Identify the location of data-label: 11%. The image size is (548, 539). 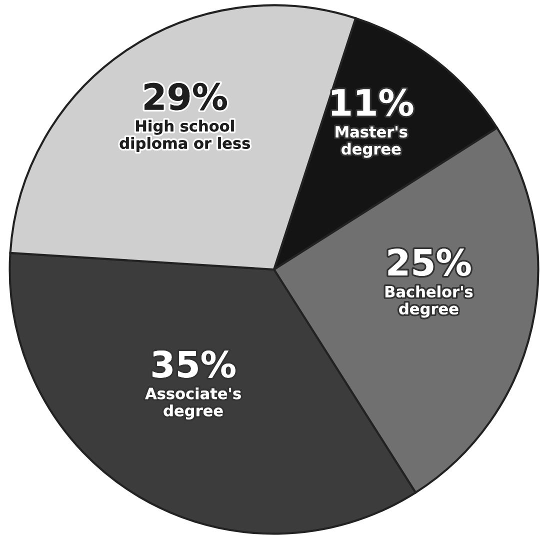
(373, 102).